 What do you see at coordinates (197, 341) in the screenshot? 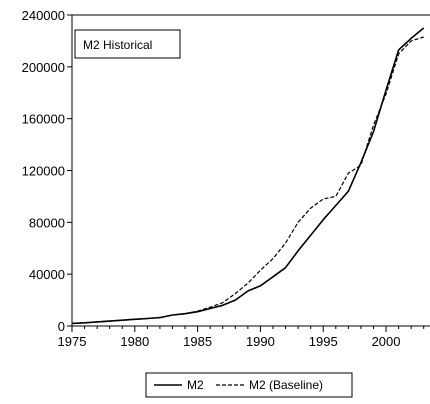
I see `x-tick-label: 1985` at bounding box center [197, 341].